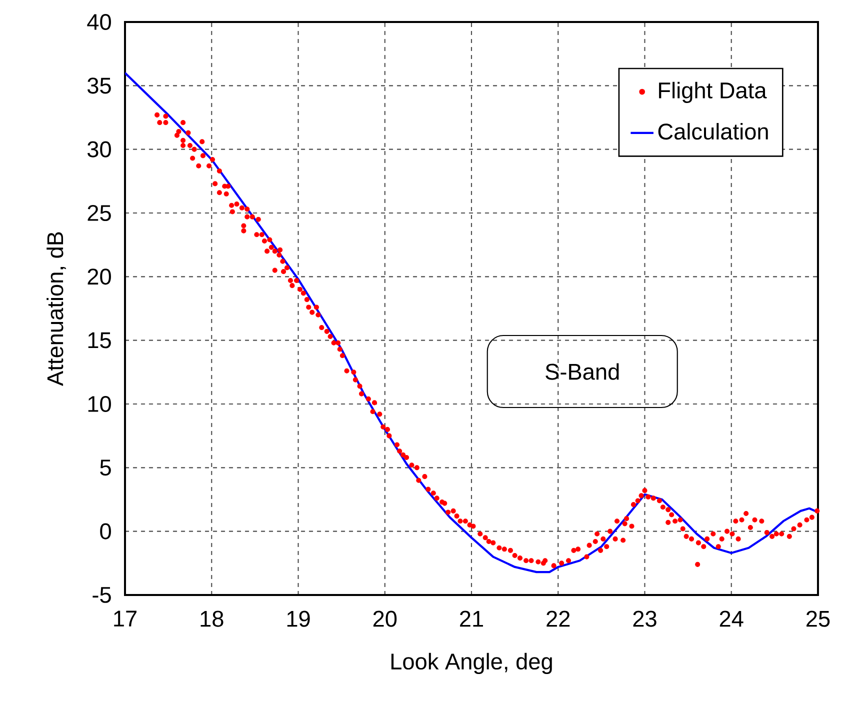 Image resolution: width=843 pixels, height=725 pixels. I want to click on legend-label: Calculation, so click(713, 131).